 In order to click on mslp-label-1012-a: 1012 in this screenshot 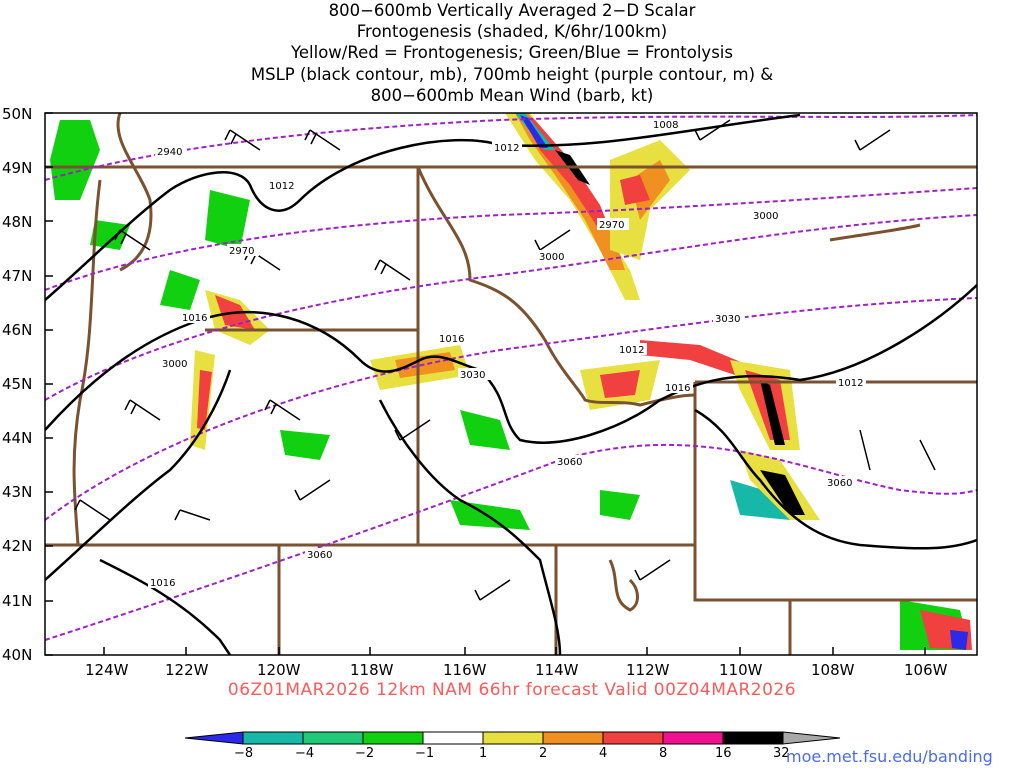, I will do `click(506, 148)`.